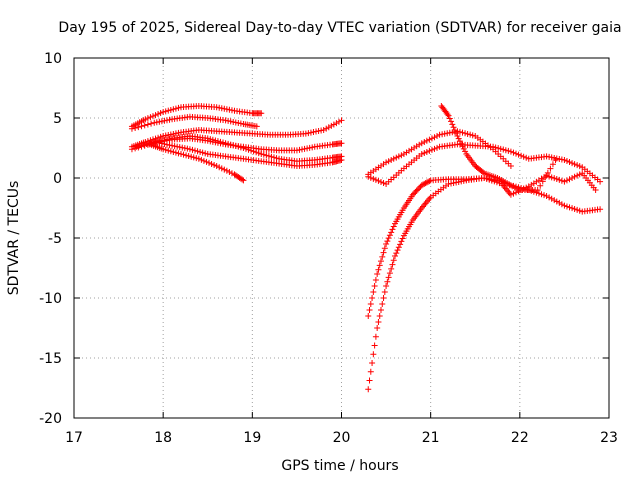  I want to click on y-tick-label: 10, so click(53, 59).